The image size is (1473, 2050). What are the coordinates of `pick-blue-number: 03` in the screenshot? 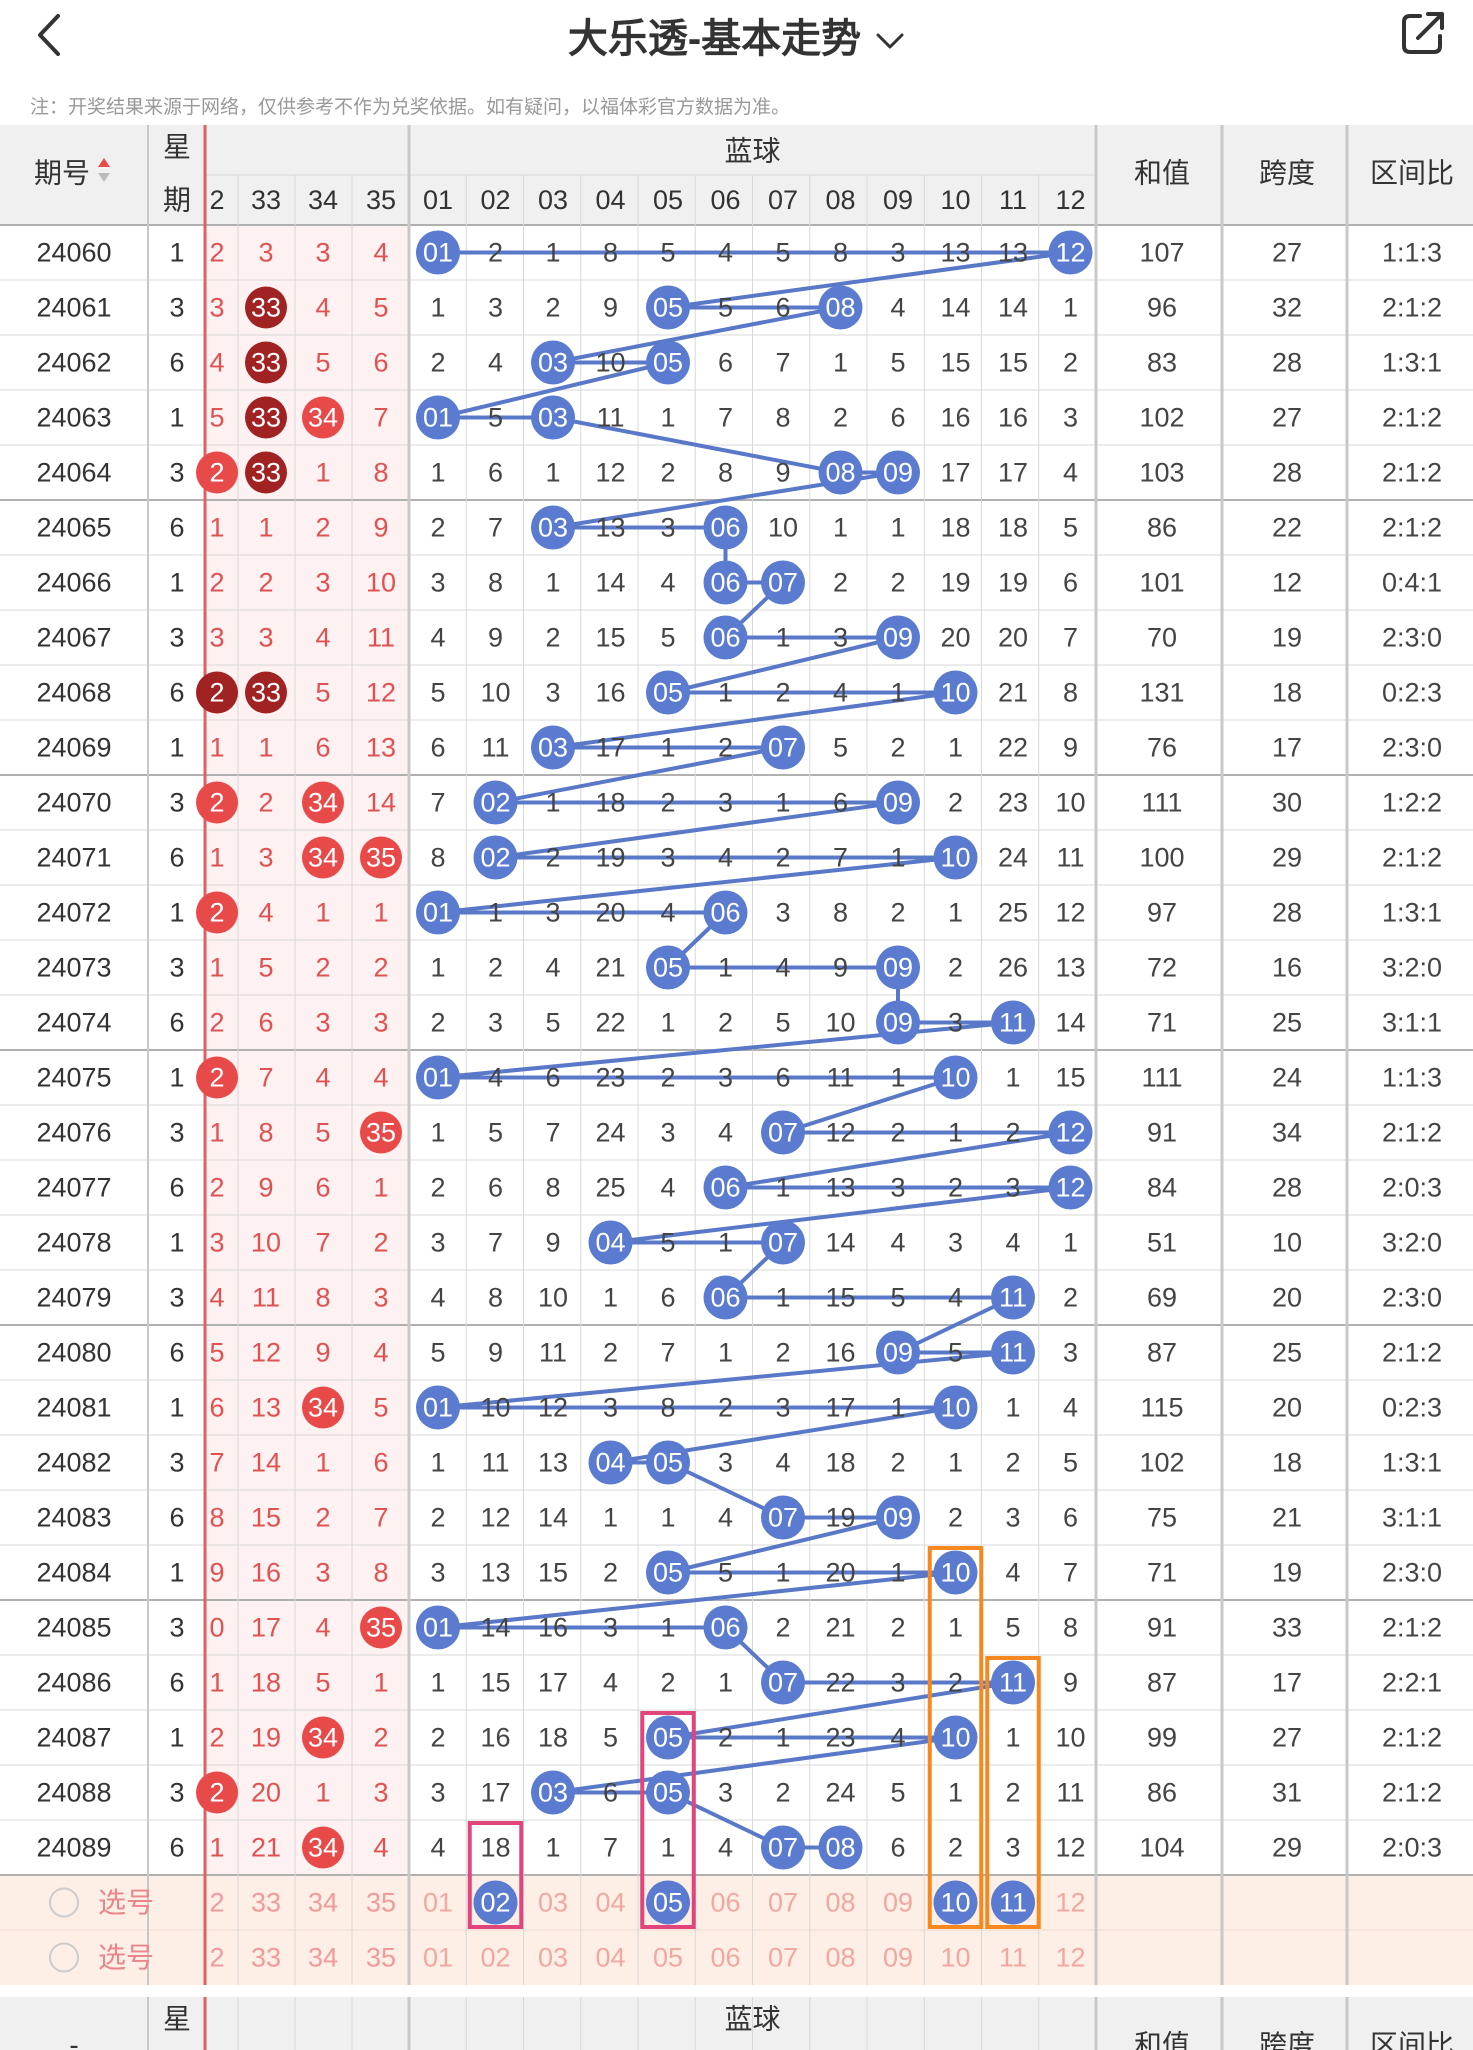 It's located at (553, 1903).